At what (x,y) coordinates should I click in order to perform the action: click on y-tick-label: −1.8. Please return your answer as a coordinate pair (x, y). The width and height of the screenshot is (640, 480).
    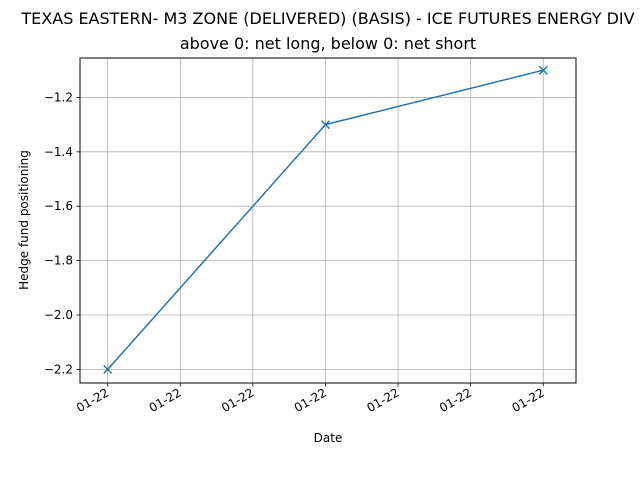
    Looking at the image, I should click on (58, 261).